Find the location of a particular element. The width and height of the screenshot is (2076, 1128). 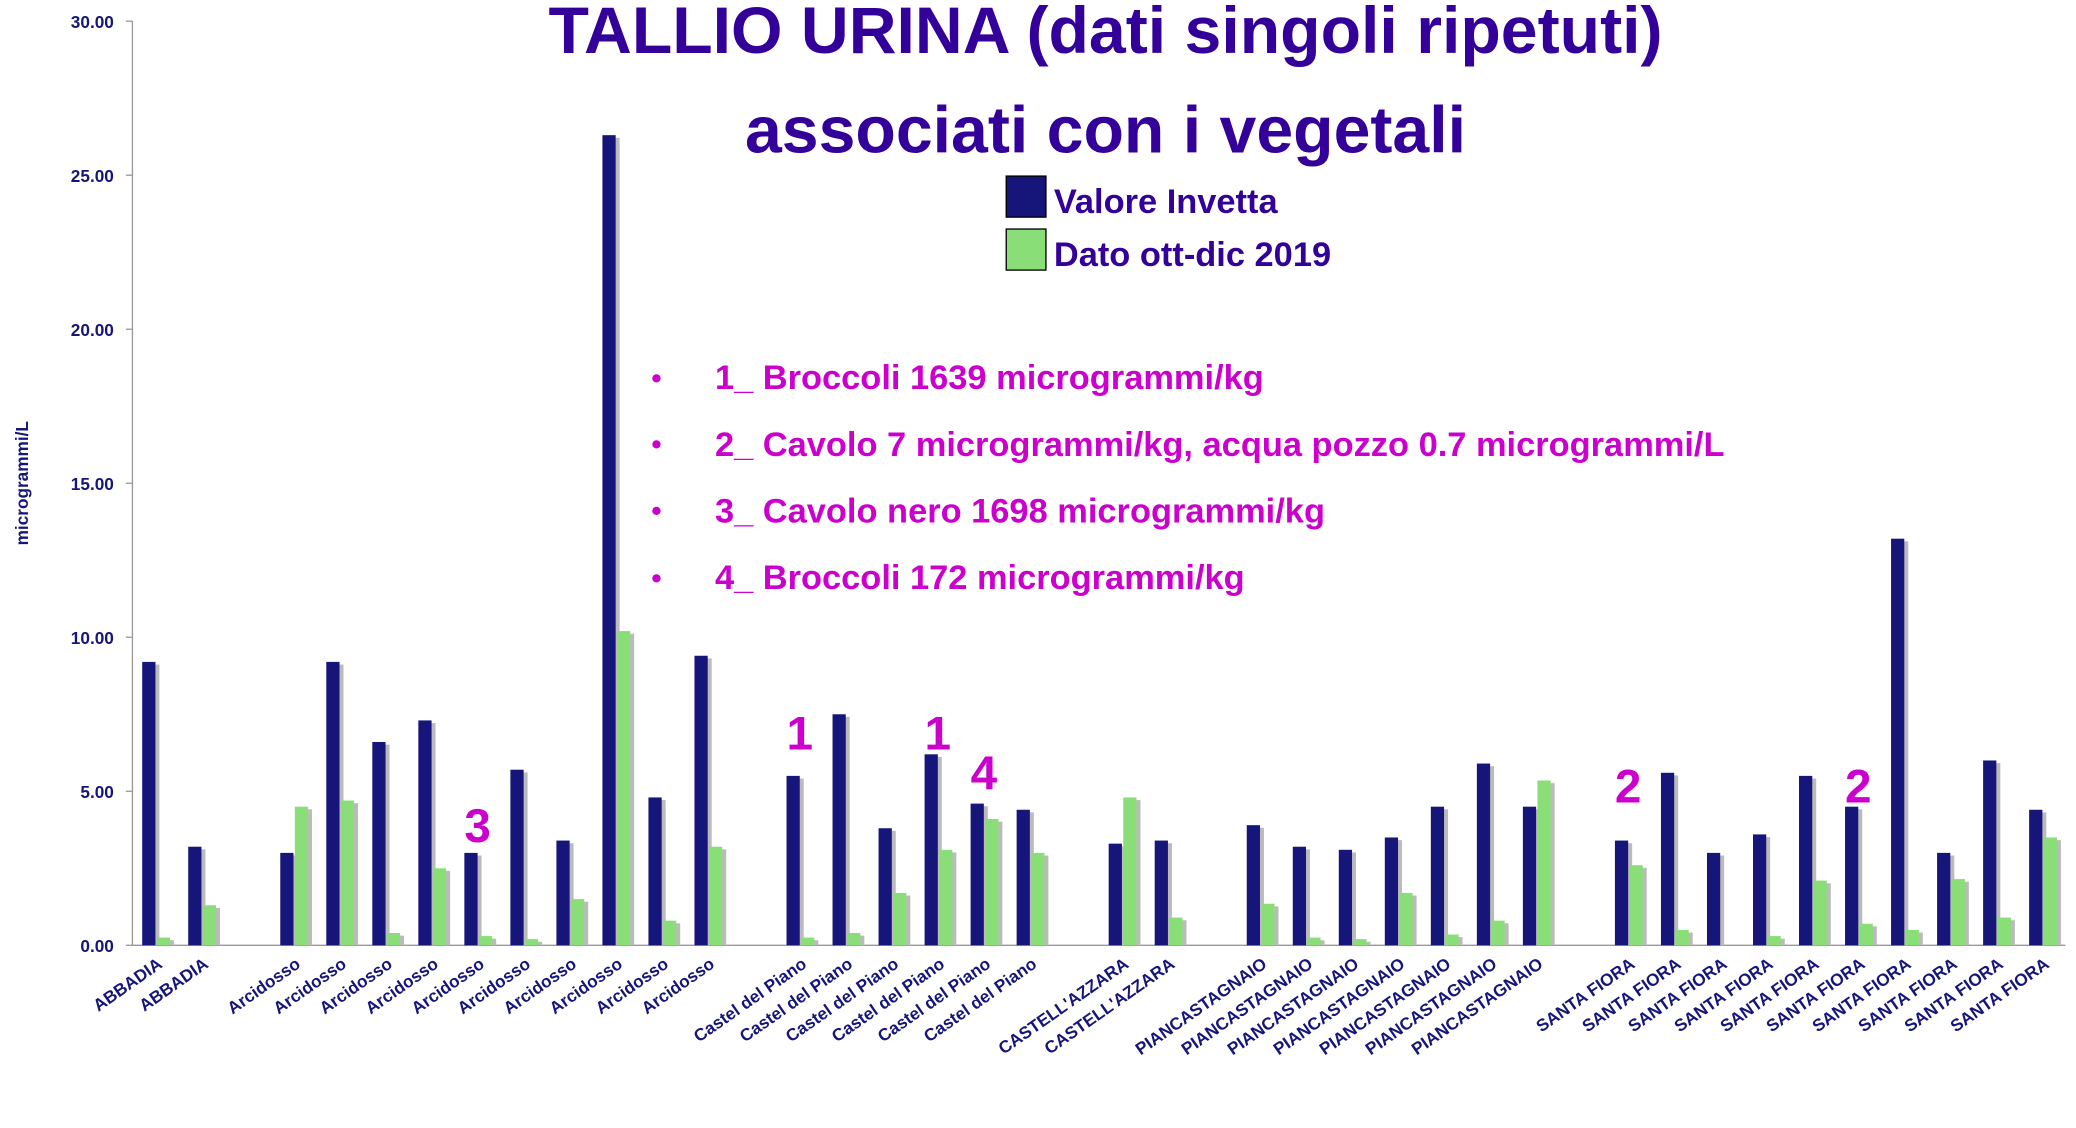

y-tick-label: 15.00 is located at coordinates (92, 484).